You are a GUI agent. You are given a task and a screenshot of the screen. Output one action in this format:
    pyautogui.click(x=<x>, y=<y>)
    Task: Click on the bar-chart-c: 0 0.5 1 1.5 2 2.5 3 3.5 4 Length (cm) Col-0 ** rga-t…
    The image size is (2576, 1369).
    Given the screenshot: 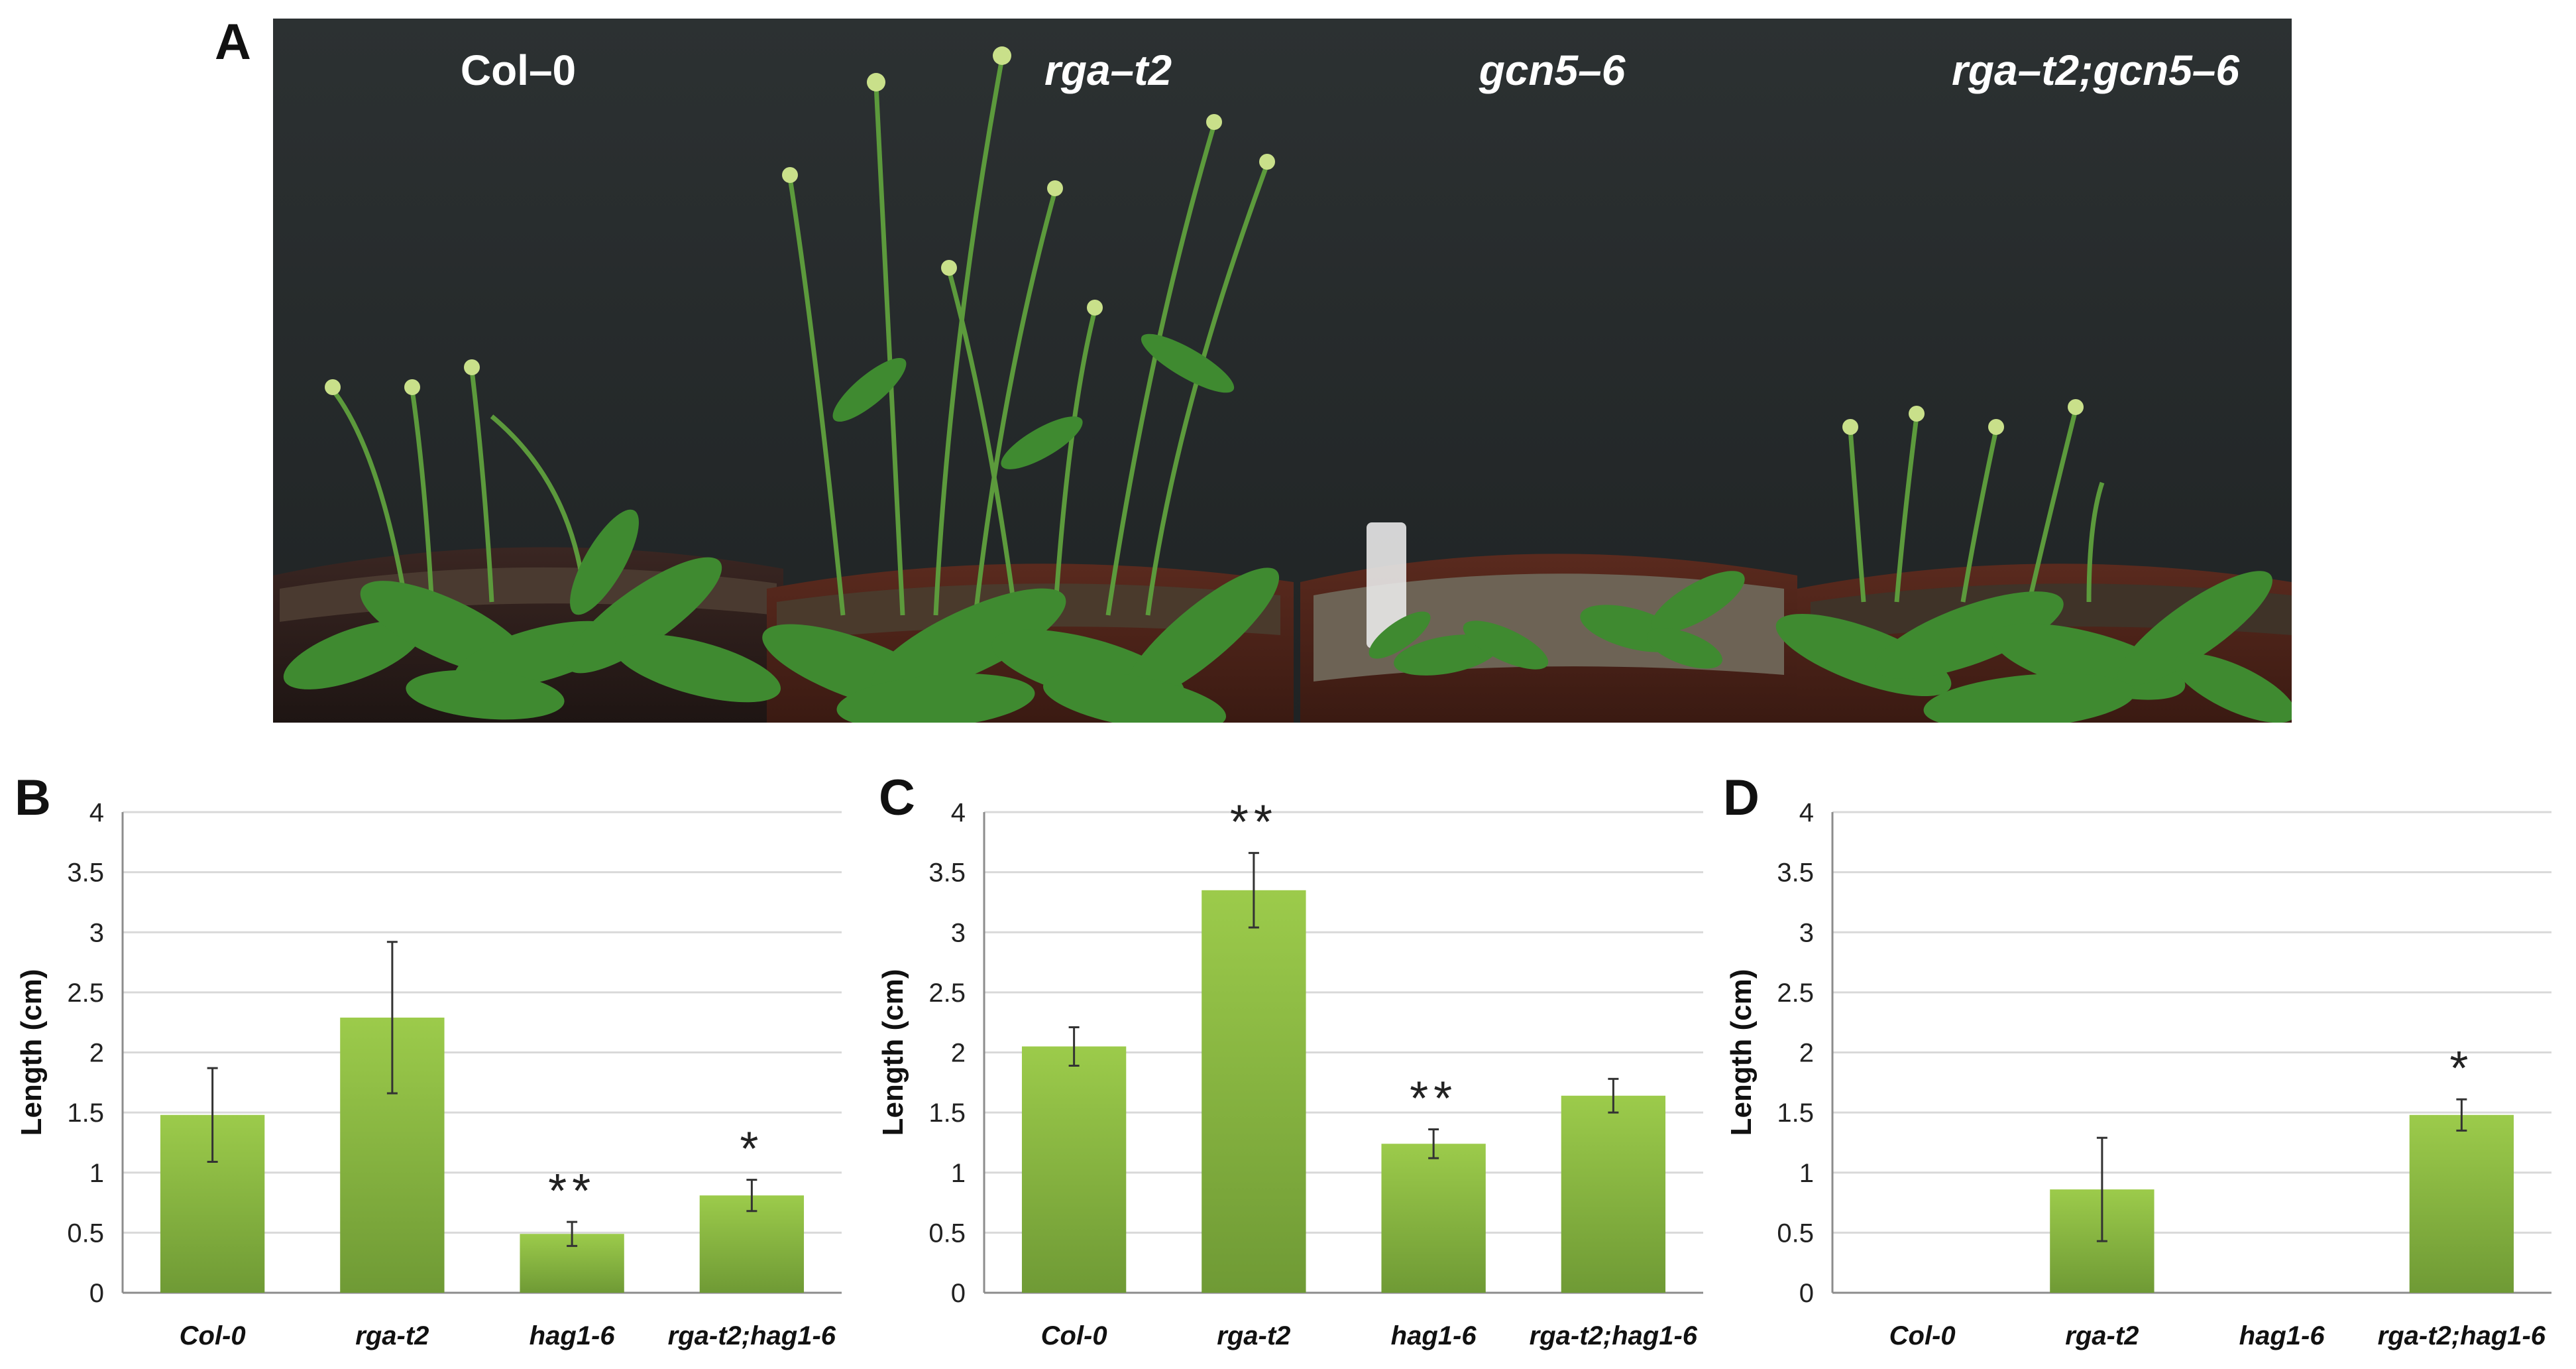 What is the action you would take?
    pyautogui.click(x=1290, y=1073)
    